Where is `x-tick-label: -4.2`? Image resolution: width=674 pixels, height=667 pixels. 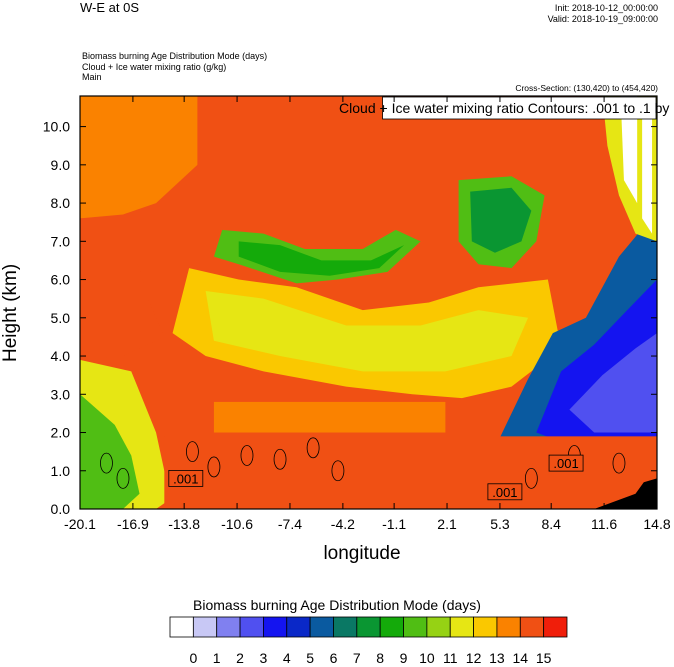 x-tick-label: -4.2 is located at coordinates (343, 524).